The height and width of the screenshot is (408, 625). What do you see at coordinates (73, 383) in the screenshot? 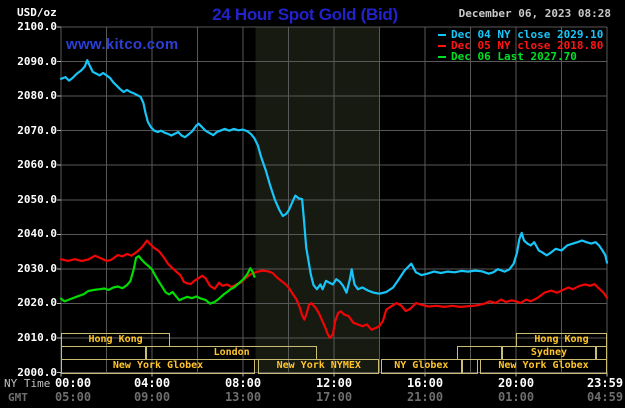
I see `x-ny-ticks-0: 00:00` at bounding box center [73, 383].